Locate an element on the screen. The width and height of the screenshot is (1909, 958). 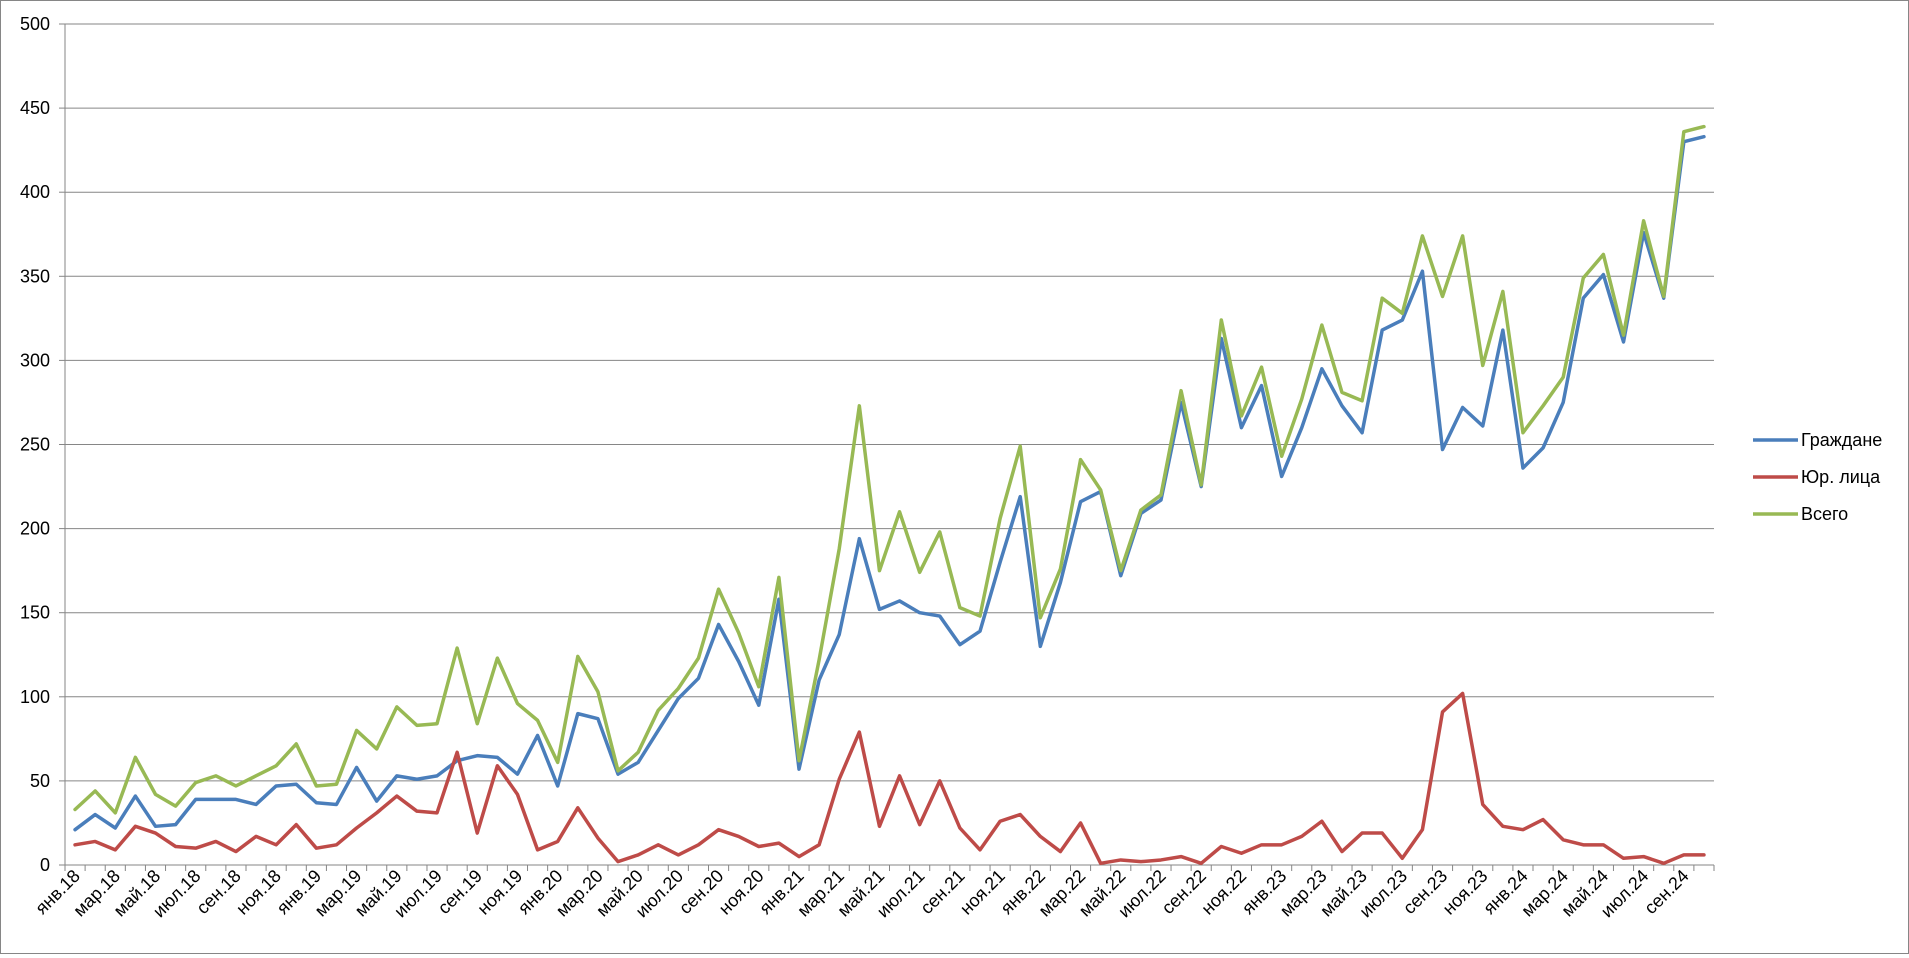
x-tick-label: ноя.22 is located at coordinates (1223, 892).